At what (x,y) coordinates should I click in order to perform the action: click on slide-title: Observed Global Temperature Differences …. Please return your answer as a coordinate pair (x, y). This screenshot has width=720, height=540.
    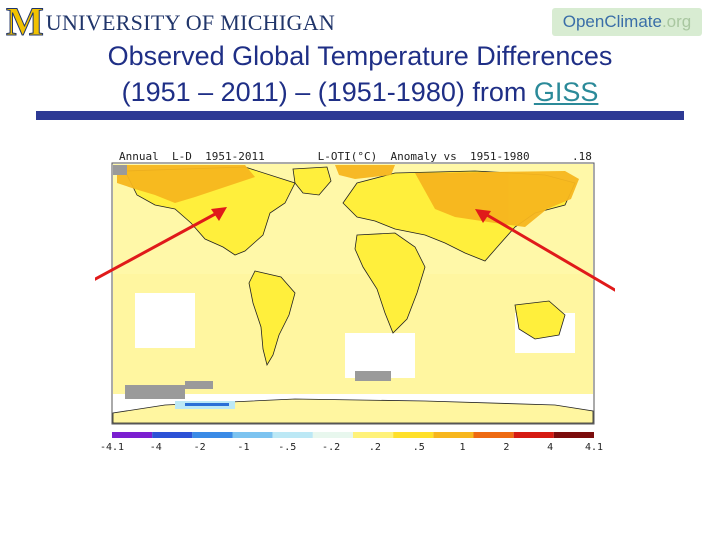
    Looking at the image, I should click on (360, 74).